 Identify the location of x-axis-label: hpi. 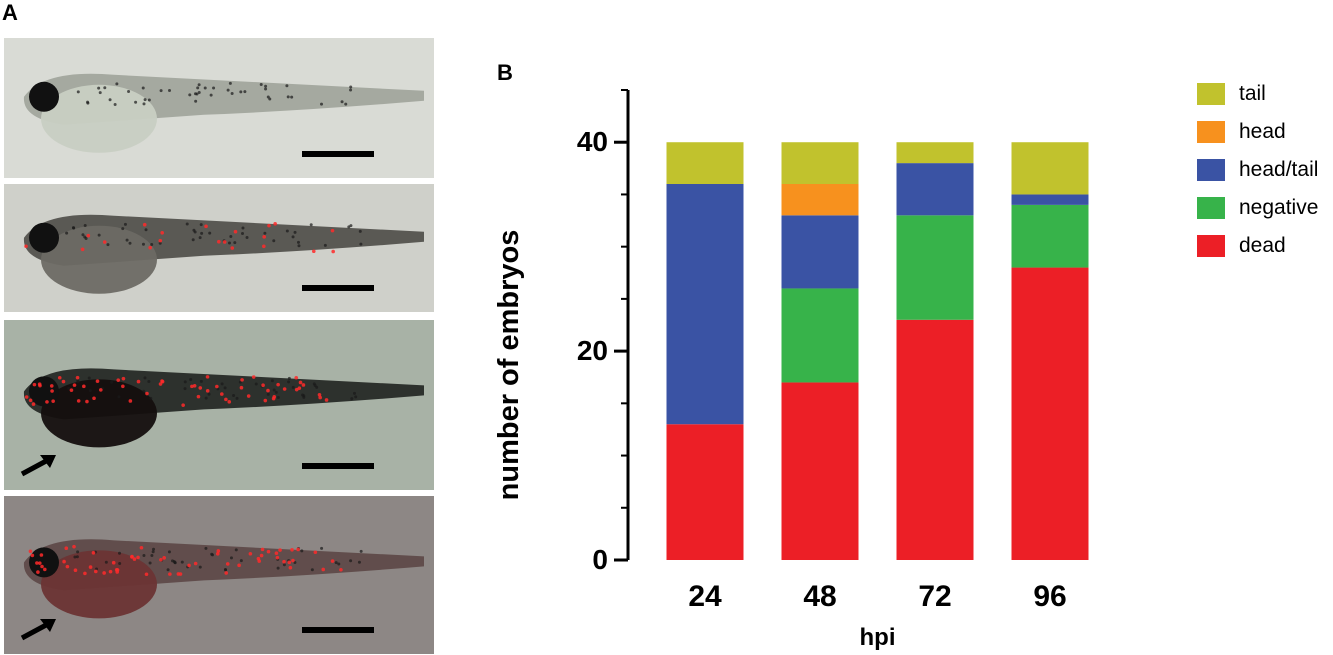
(878, 637).